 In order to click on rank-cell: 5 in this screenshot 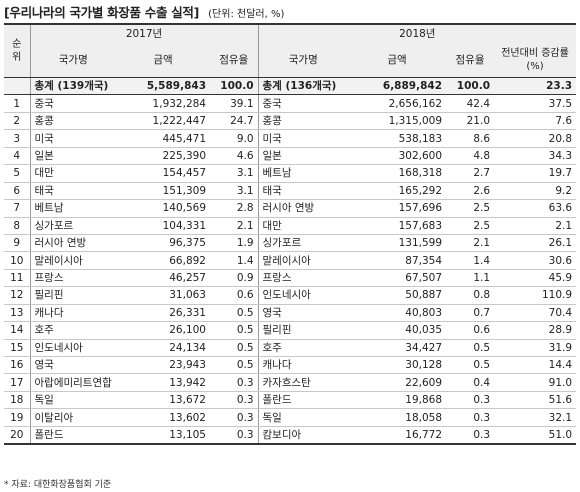, I will do `click(17, 173)`.